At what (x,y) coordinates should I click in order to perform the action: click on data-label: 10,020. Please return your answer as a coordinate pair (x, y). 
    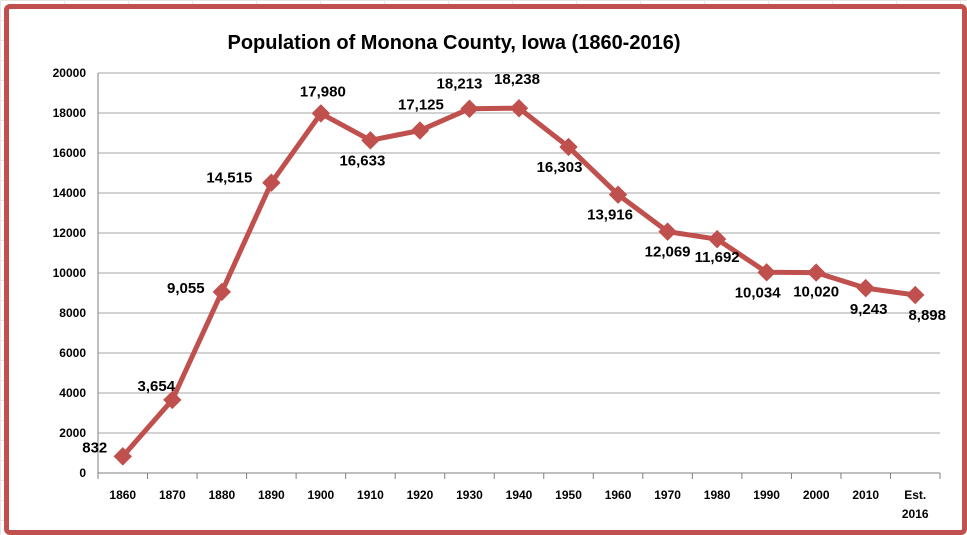
    Looking at the image, I should click on (816, 292).